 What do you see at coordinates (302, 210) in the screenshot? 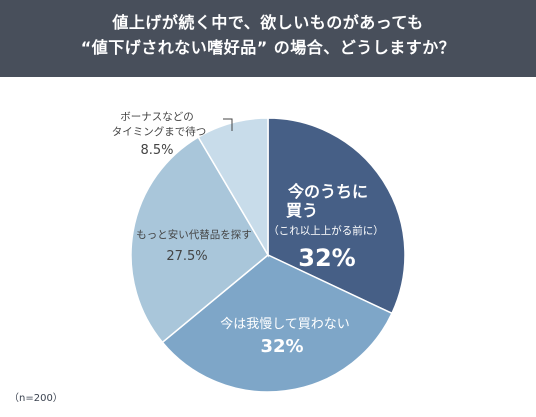
I see `slice-label-buy-now-line2: 買う` at bounding box center [302, 210].